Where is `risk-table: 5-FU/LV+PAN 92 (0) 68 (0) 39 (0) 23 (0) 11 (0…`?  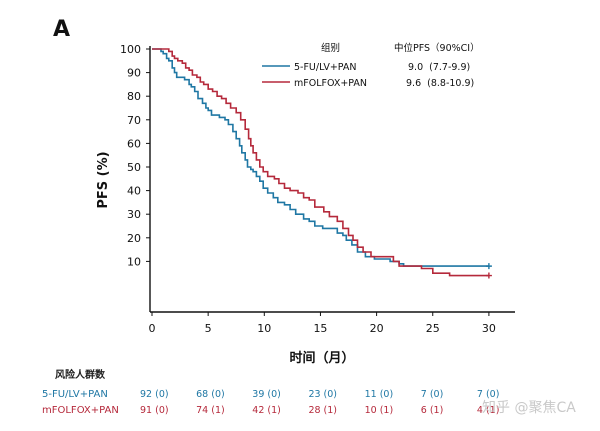
risk-table: 5-FU/LV+PAN 92 (0) 68 (0) 39 (0) 23 (0) 11 (0… is located at coordinates (270, 402).